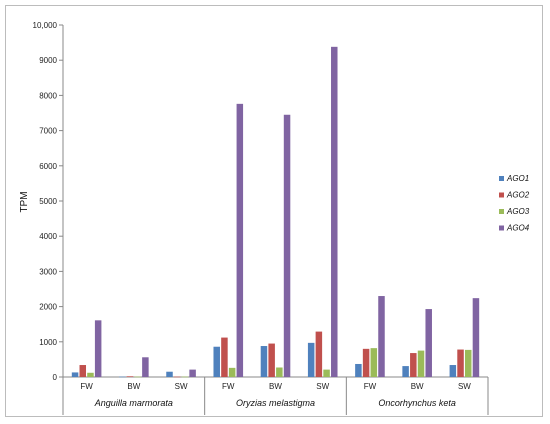 This screenshot has width=550, height=424. What do you see at coordinates (518, 211) in the screenshot?
I see `legend-label-ago3: AGO3` at bounding box center [518, 211].